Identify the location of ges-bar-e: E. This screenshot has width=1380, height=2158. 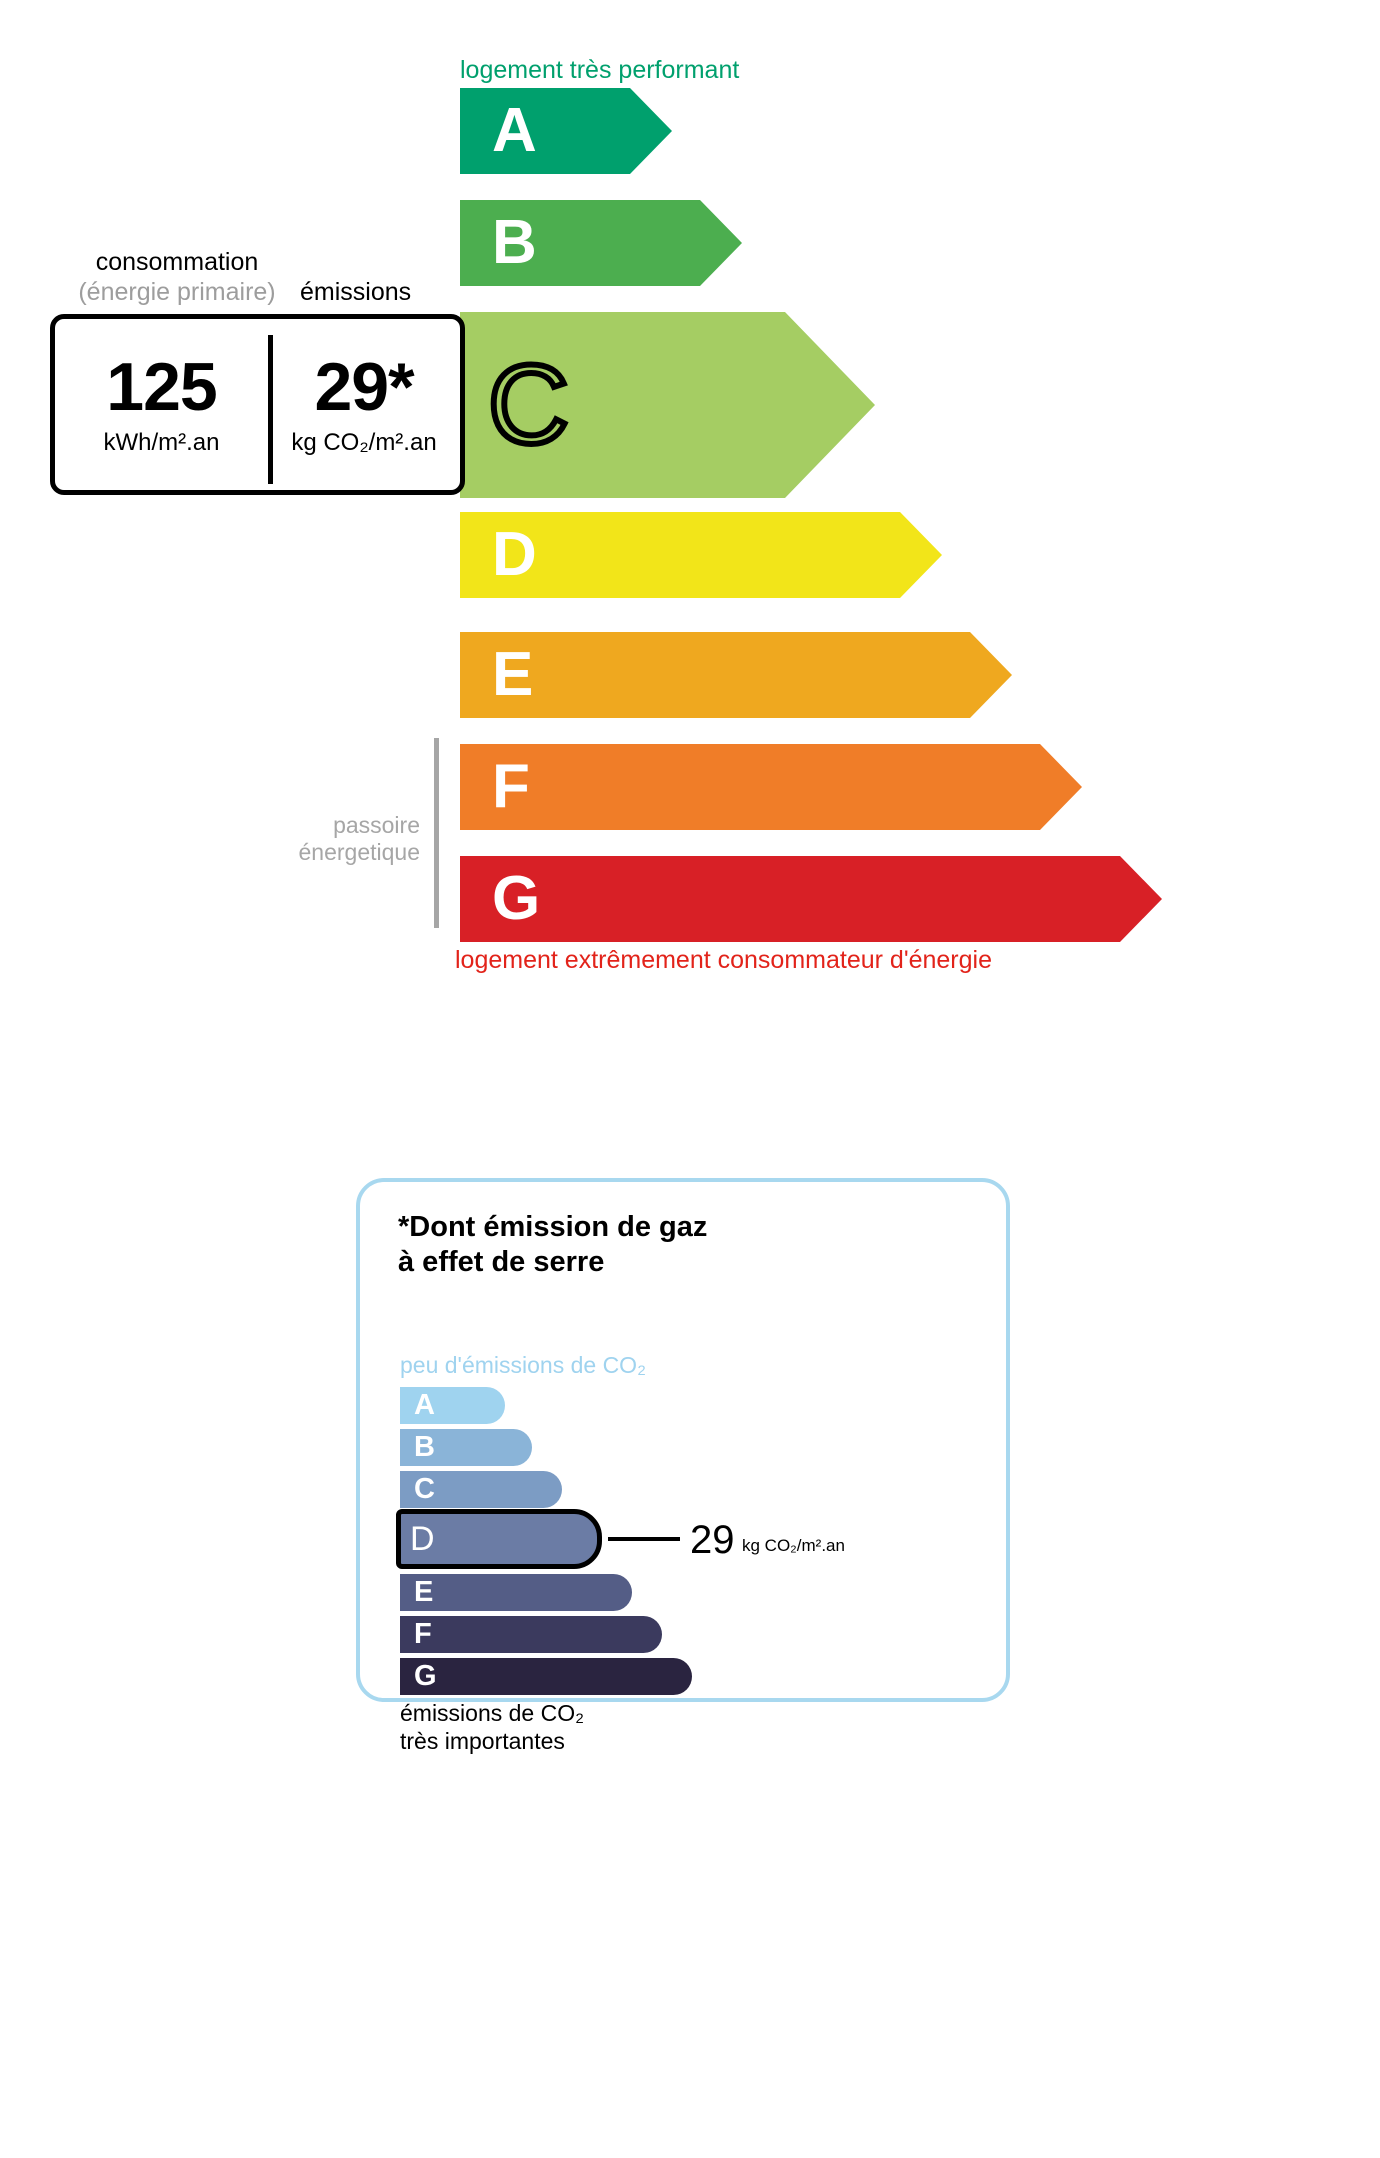
(516, 1592).